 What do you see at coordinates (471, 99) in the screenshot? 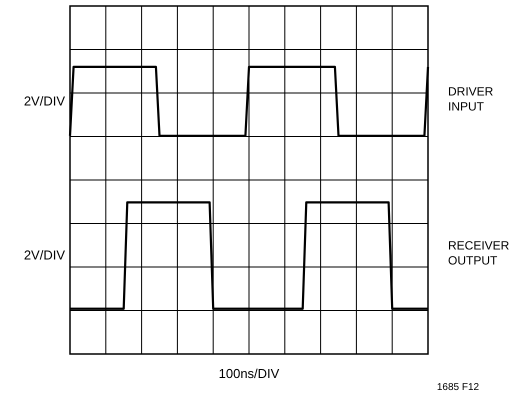
I see `series-label: DRIVER INPUT` at bounding box center [471, 99].